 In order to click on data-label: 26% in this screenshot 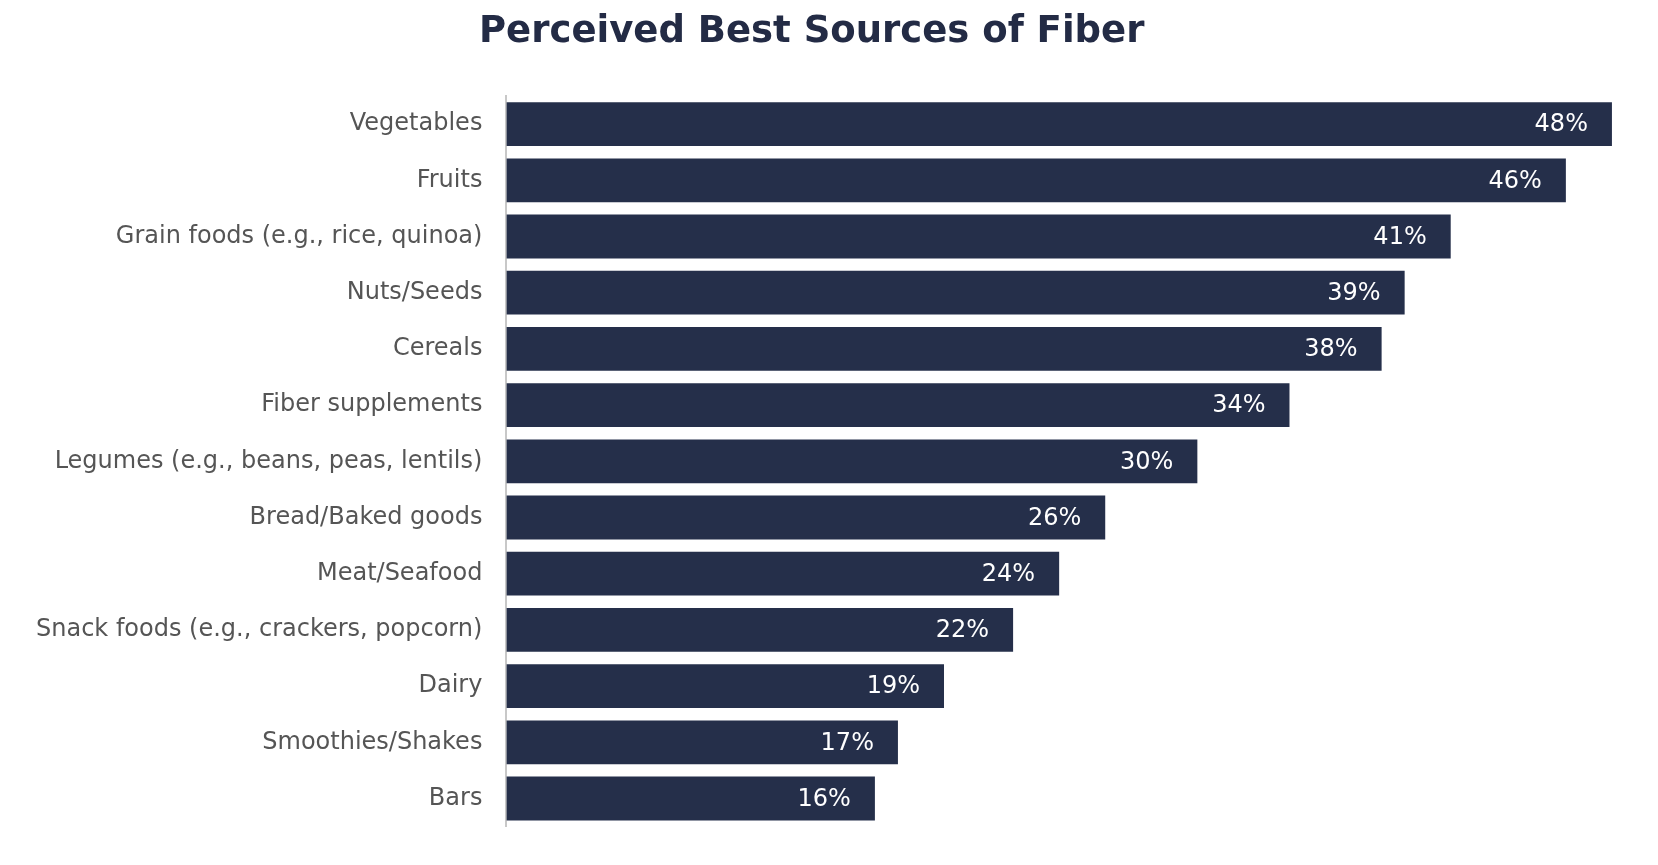, I will do `click(1054, 516)`.